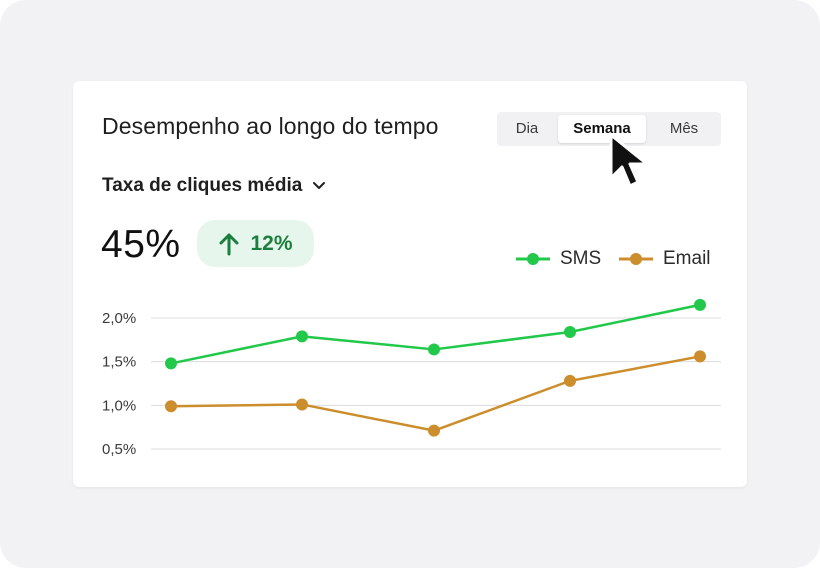 The height and width of the screenshot is (568, 820). I want to click on delta-badge: 12%, so click(255, 243).